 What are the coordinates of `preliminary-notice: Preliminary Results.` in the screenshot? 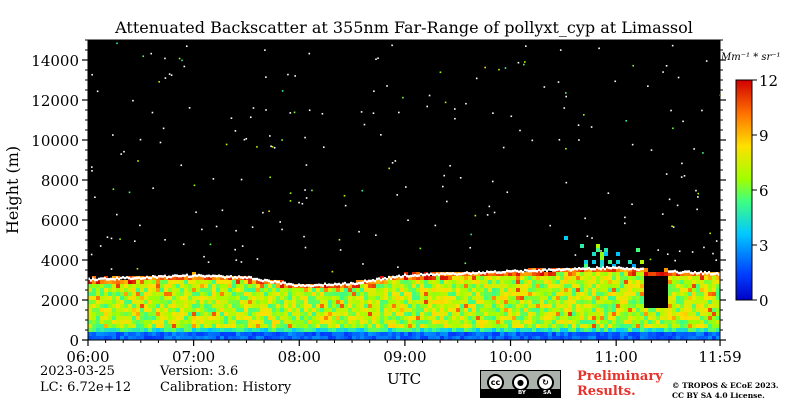 It's located at (620, 384).